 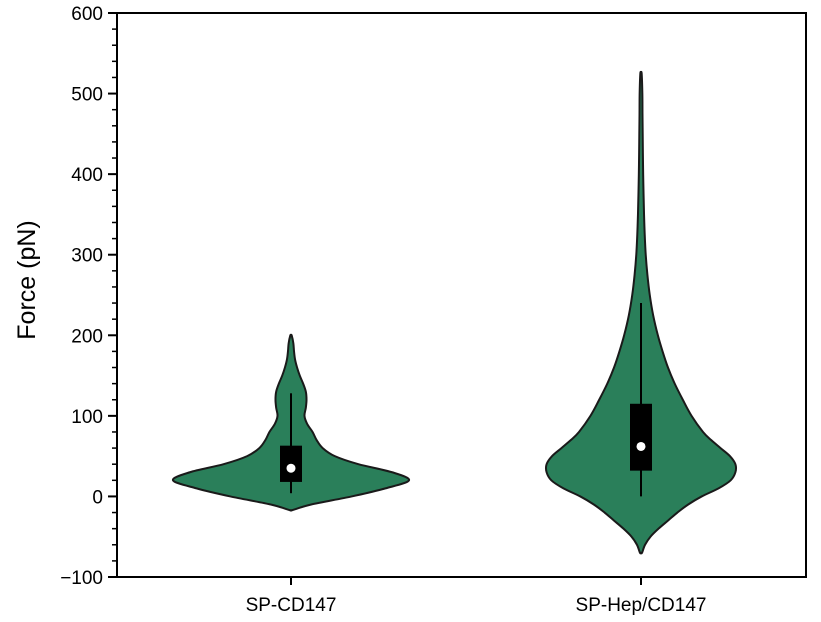 What do you see at coordinates (87, 175) in the screenshot?
I see `y-tick-label: 400` at bounding box center [87, 175].